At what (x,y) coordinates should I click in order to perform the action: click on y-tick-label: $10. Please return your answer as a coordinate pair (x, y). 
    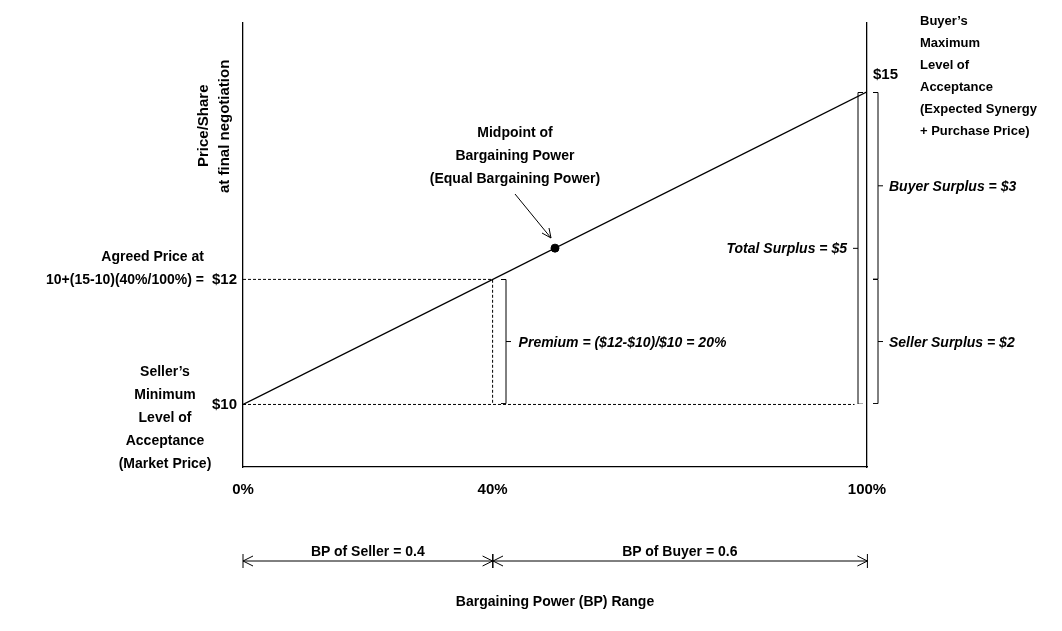
    Looking at the image, I should click on (224, 403).